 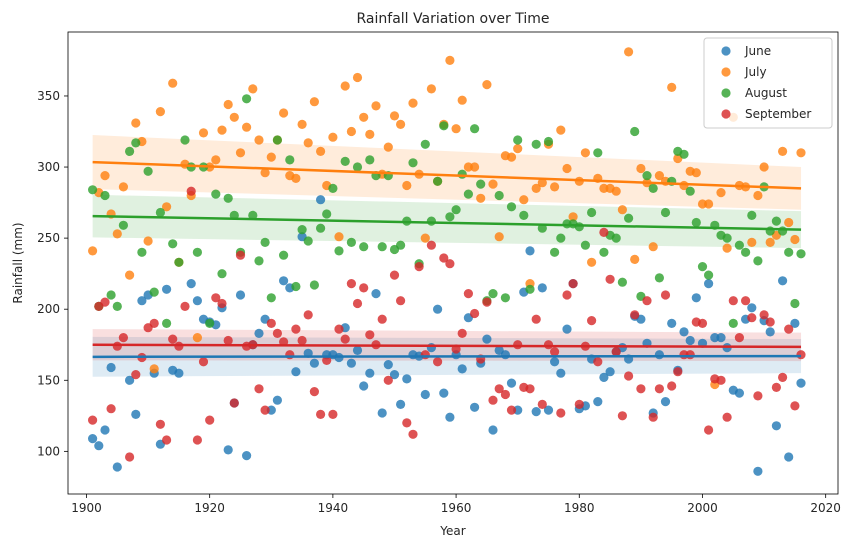 What do you see at coordinates (48, 451) in the screenshot?
I see `y-tick-label: 100` at bounding box center [48, 451].